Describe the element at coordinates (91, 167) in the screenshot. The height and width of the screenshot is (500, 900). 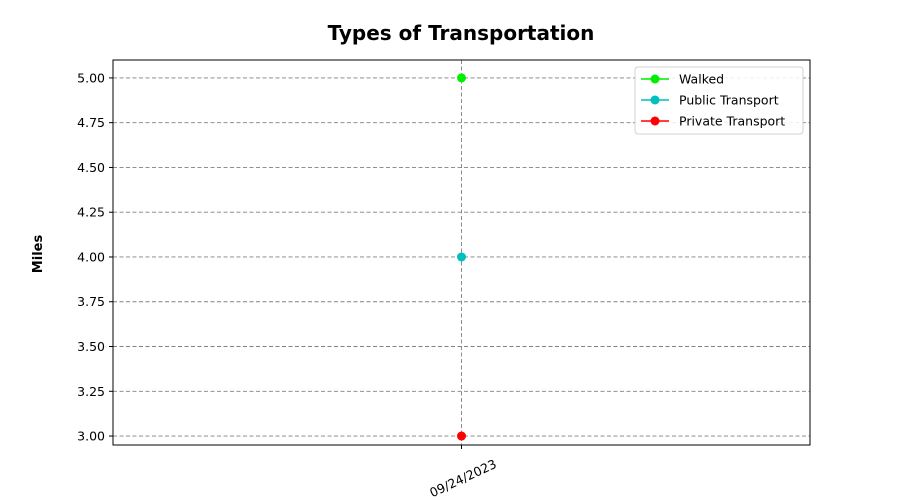
I see `y-tick-label: 4.50` at that location.